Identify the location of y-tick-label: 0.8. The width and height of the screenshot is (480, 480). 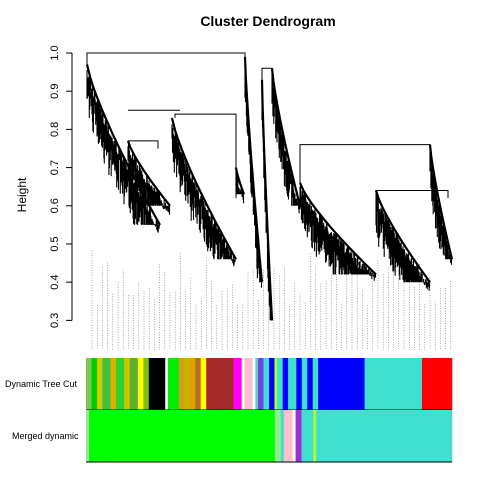
(55, 129).